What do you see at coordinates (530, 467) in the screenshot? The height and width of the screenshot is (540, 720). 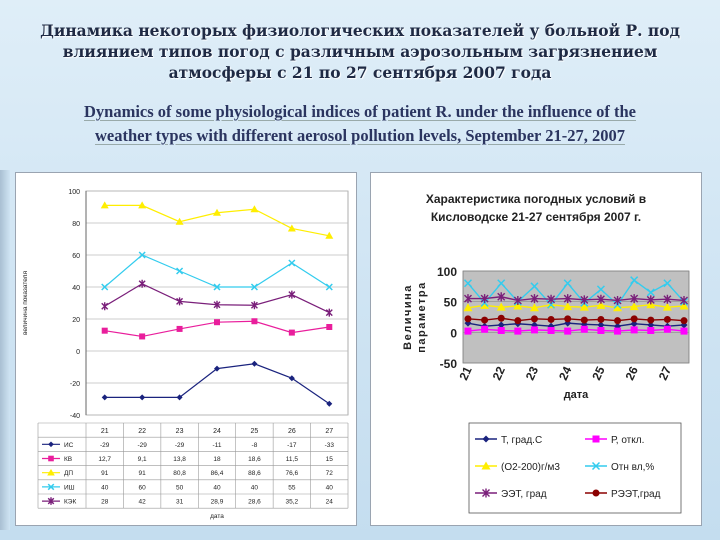 I see `legend-label: (O2-200)г/м3` at bounding box center [530, 467].